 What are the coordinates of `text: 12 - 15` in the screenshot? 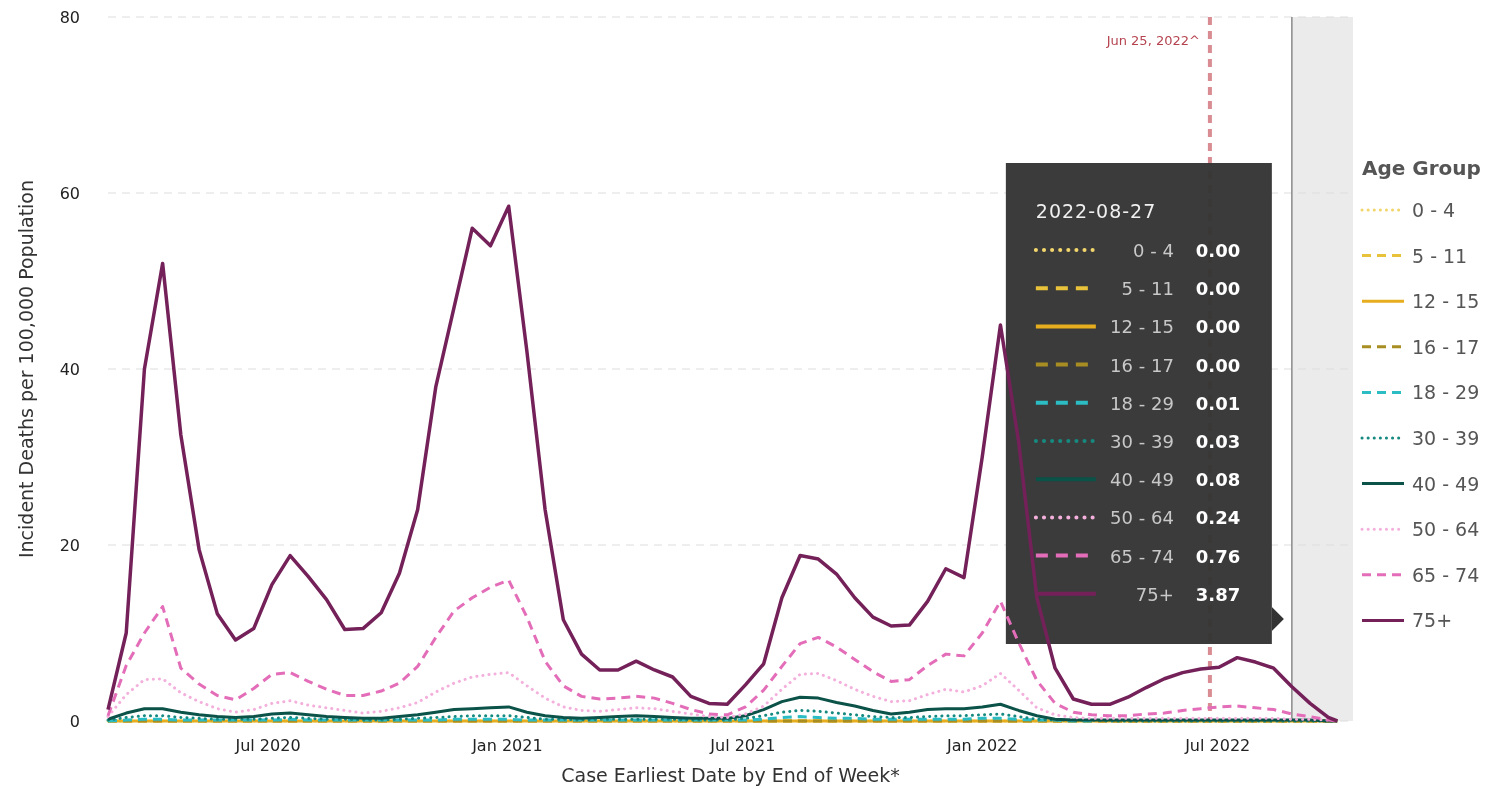 It's located at (1446, 301).